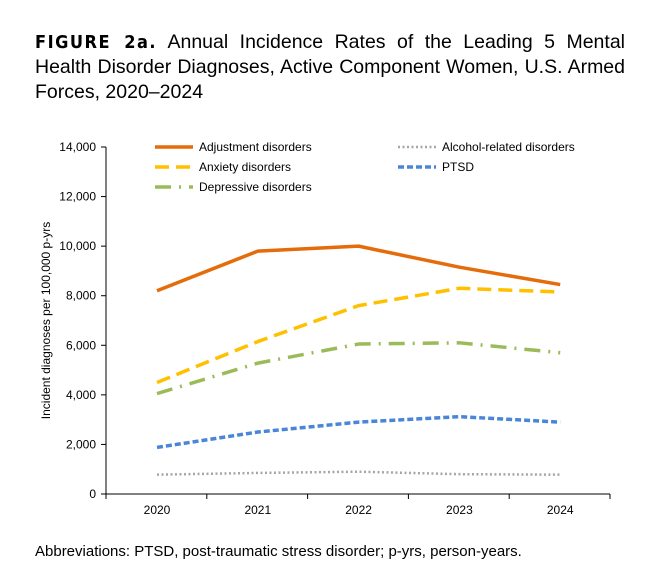 Image resolution: width=650 pixels, height=587 pixels. Describe the element at coordinates (81, 395) in the screenshot. I see `y-tick-label: 4,000` at that location.